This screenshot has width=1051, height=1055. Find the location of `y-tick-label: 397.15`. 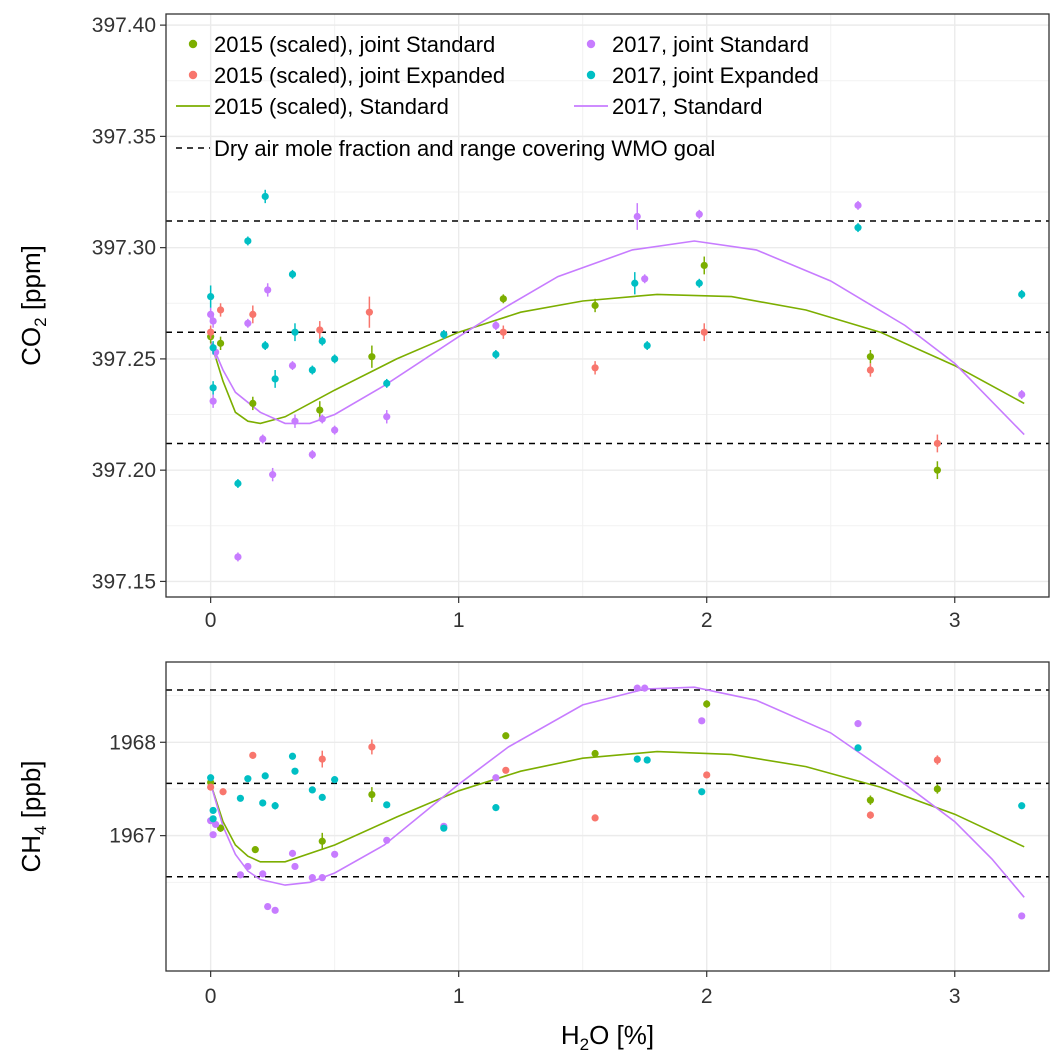

y-tick-label: 397.15 is located at coordinates (124, 581).